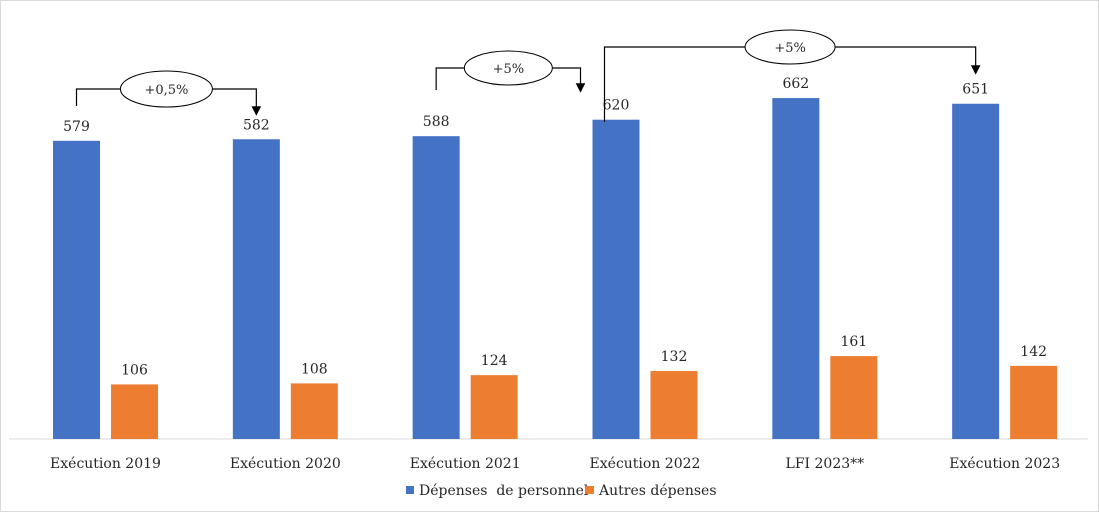  I want to click on category-label-ex-cution-2020: Exécution 2020, so click(285, 464).